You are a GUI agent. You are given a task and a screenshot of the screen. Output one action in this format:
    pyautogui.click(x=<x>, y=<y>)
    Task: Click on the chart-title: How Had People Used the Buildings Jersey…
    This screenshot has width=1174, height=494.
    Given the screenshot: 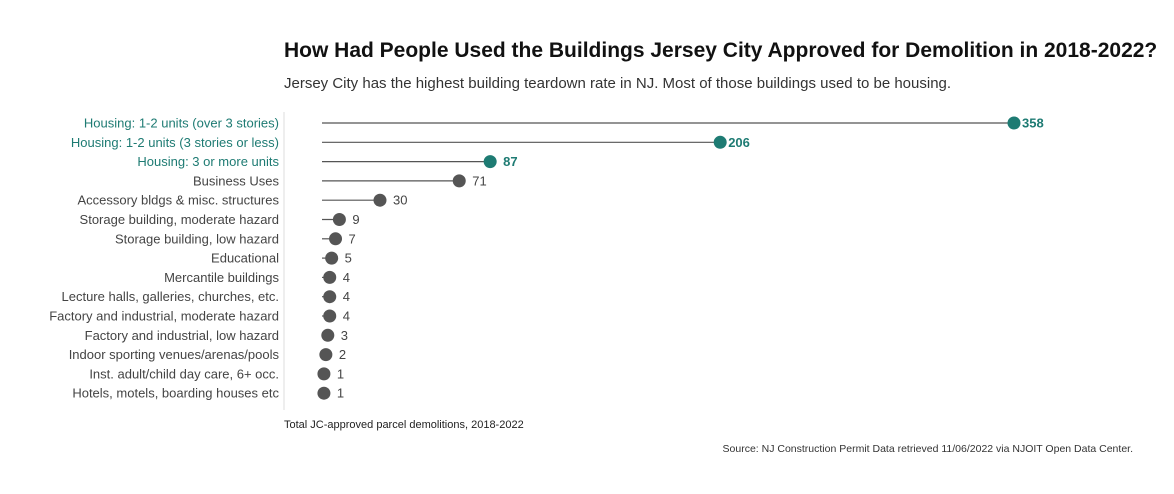 What is the action you would take?
    pyautogui.click(x=720, y=50)
    